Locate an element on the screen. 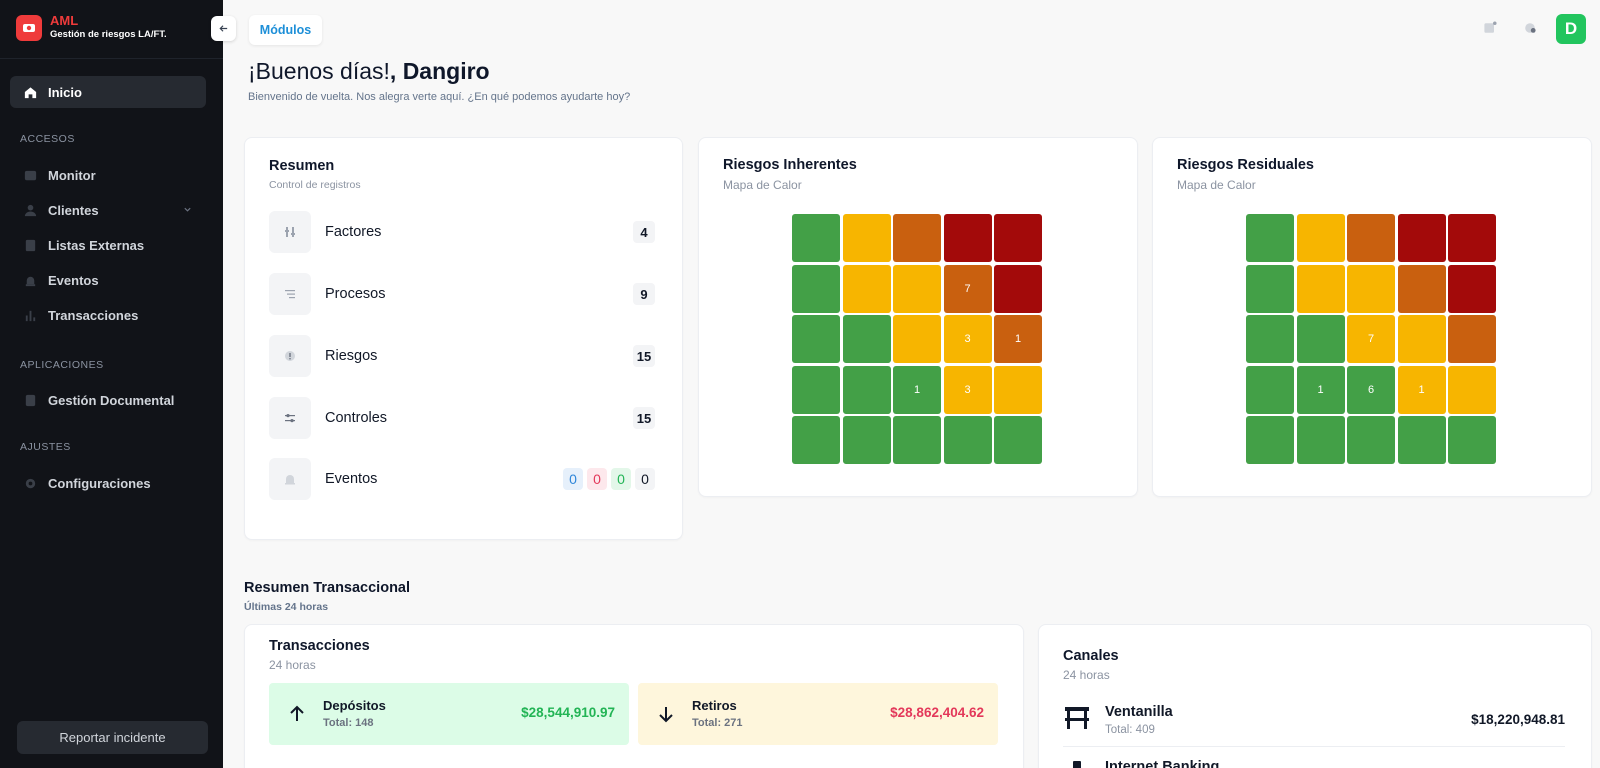 This screenshot has width=1600, height=768. summary-row-procesos: Procesos 9 is located at coordinates (462, 294).